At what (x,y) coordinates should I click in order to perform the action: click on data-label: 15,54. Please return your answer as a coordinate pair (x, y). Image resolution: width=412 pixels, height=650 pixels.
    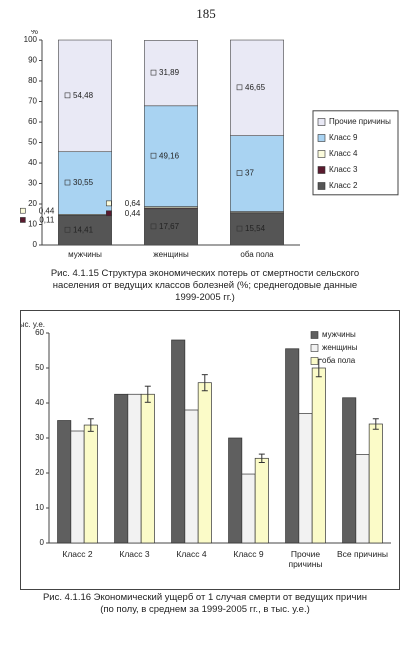
    Looking at the image, I should click on (255, 228).